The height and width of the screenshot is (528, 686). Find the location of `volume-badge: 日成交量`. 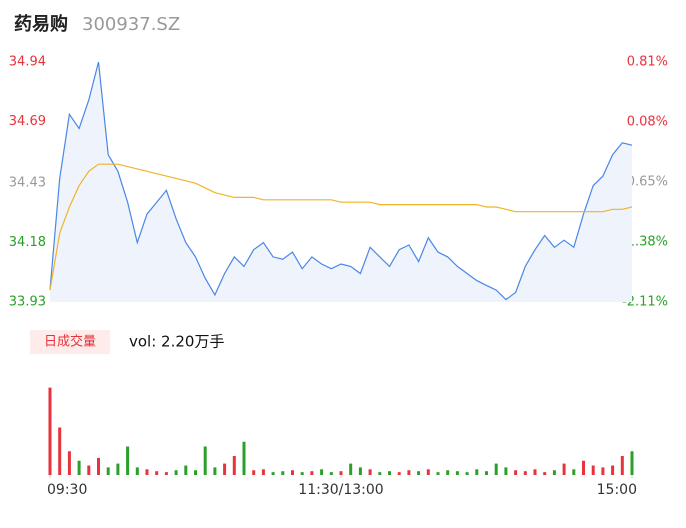

volume-badge: 日成交量 is located at coordinates (70, 342).